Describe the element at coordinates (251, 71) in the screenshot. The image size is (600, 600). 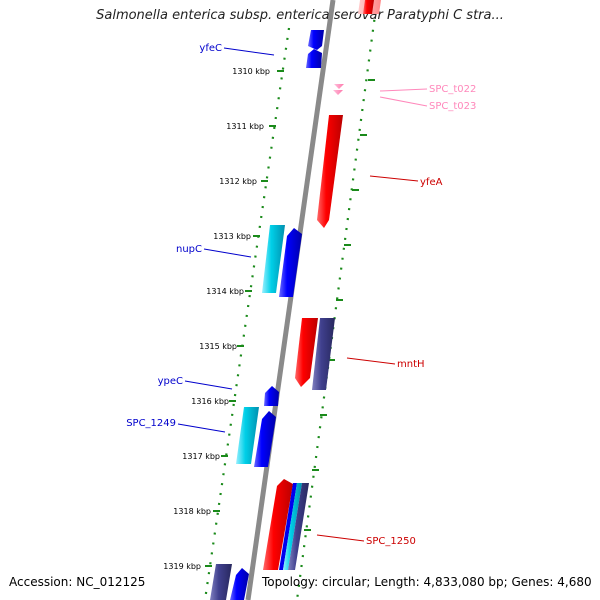
I see `tick-label: 1310 kbp` at that location.